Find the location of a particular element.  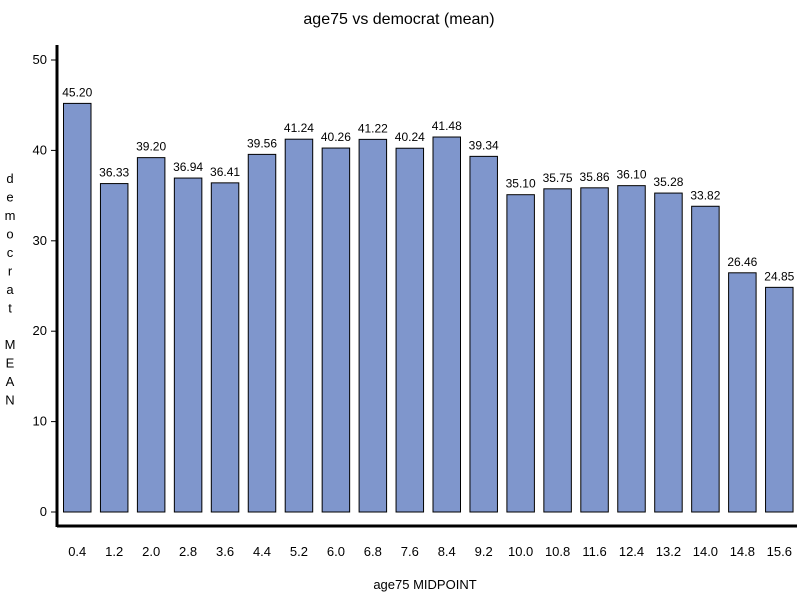

y-tick-label: 10 is located at coordinates (40, 421).